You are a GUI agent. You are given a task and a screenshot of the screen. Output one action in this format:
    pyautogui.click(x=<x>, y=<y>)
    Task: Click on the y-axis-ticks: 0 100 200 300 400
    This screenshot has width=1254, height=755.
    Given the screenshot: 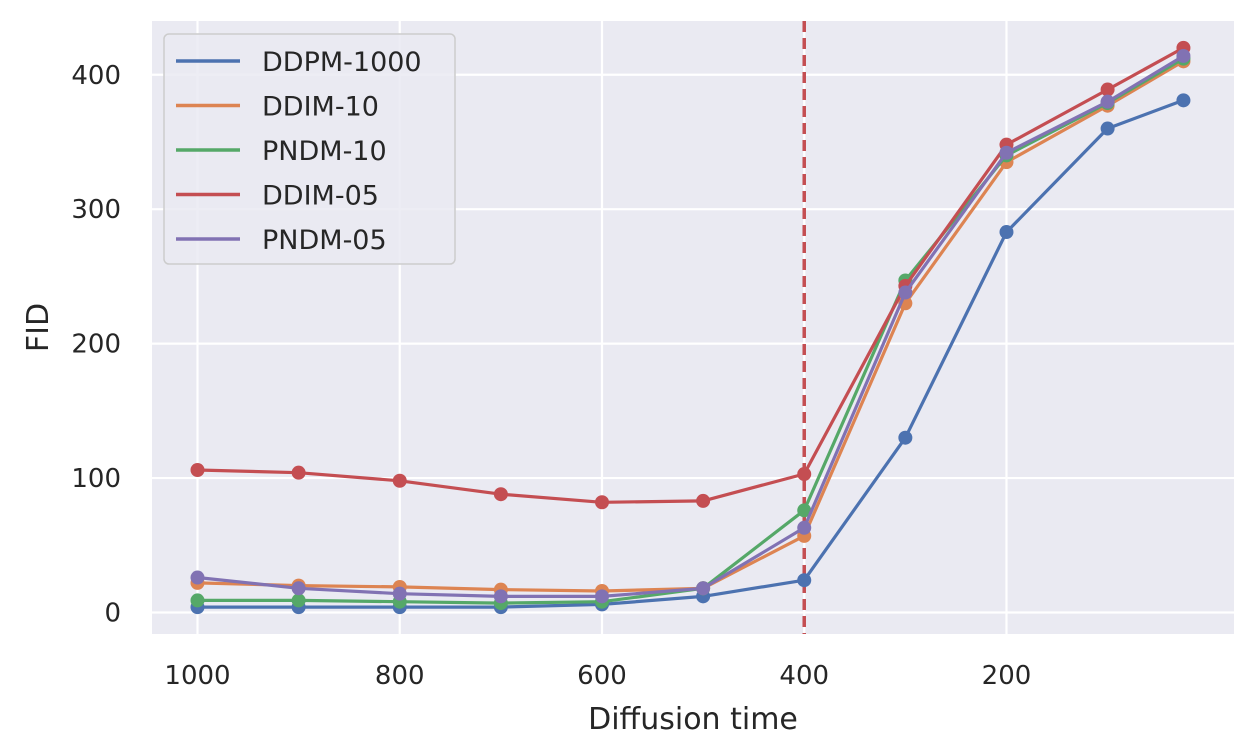 What is the action you would take?
    pyautogui.click(x=96, y=345)
    